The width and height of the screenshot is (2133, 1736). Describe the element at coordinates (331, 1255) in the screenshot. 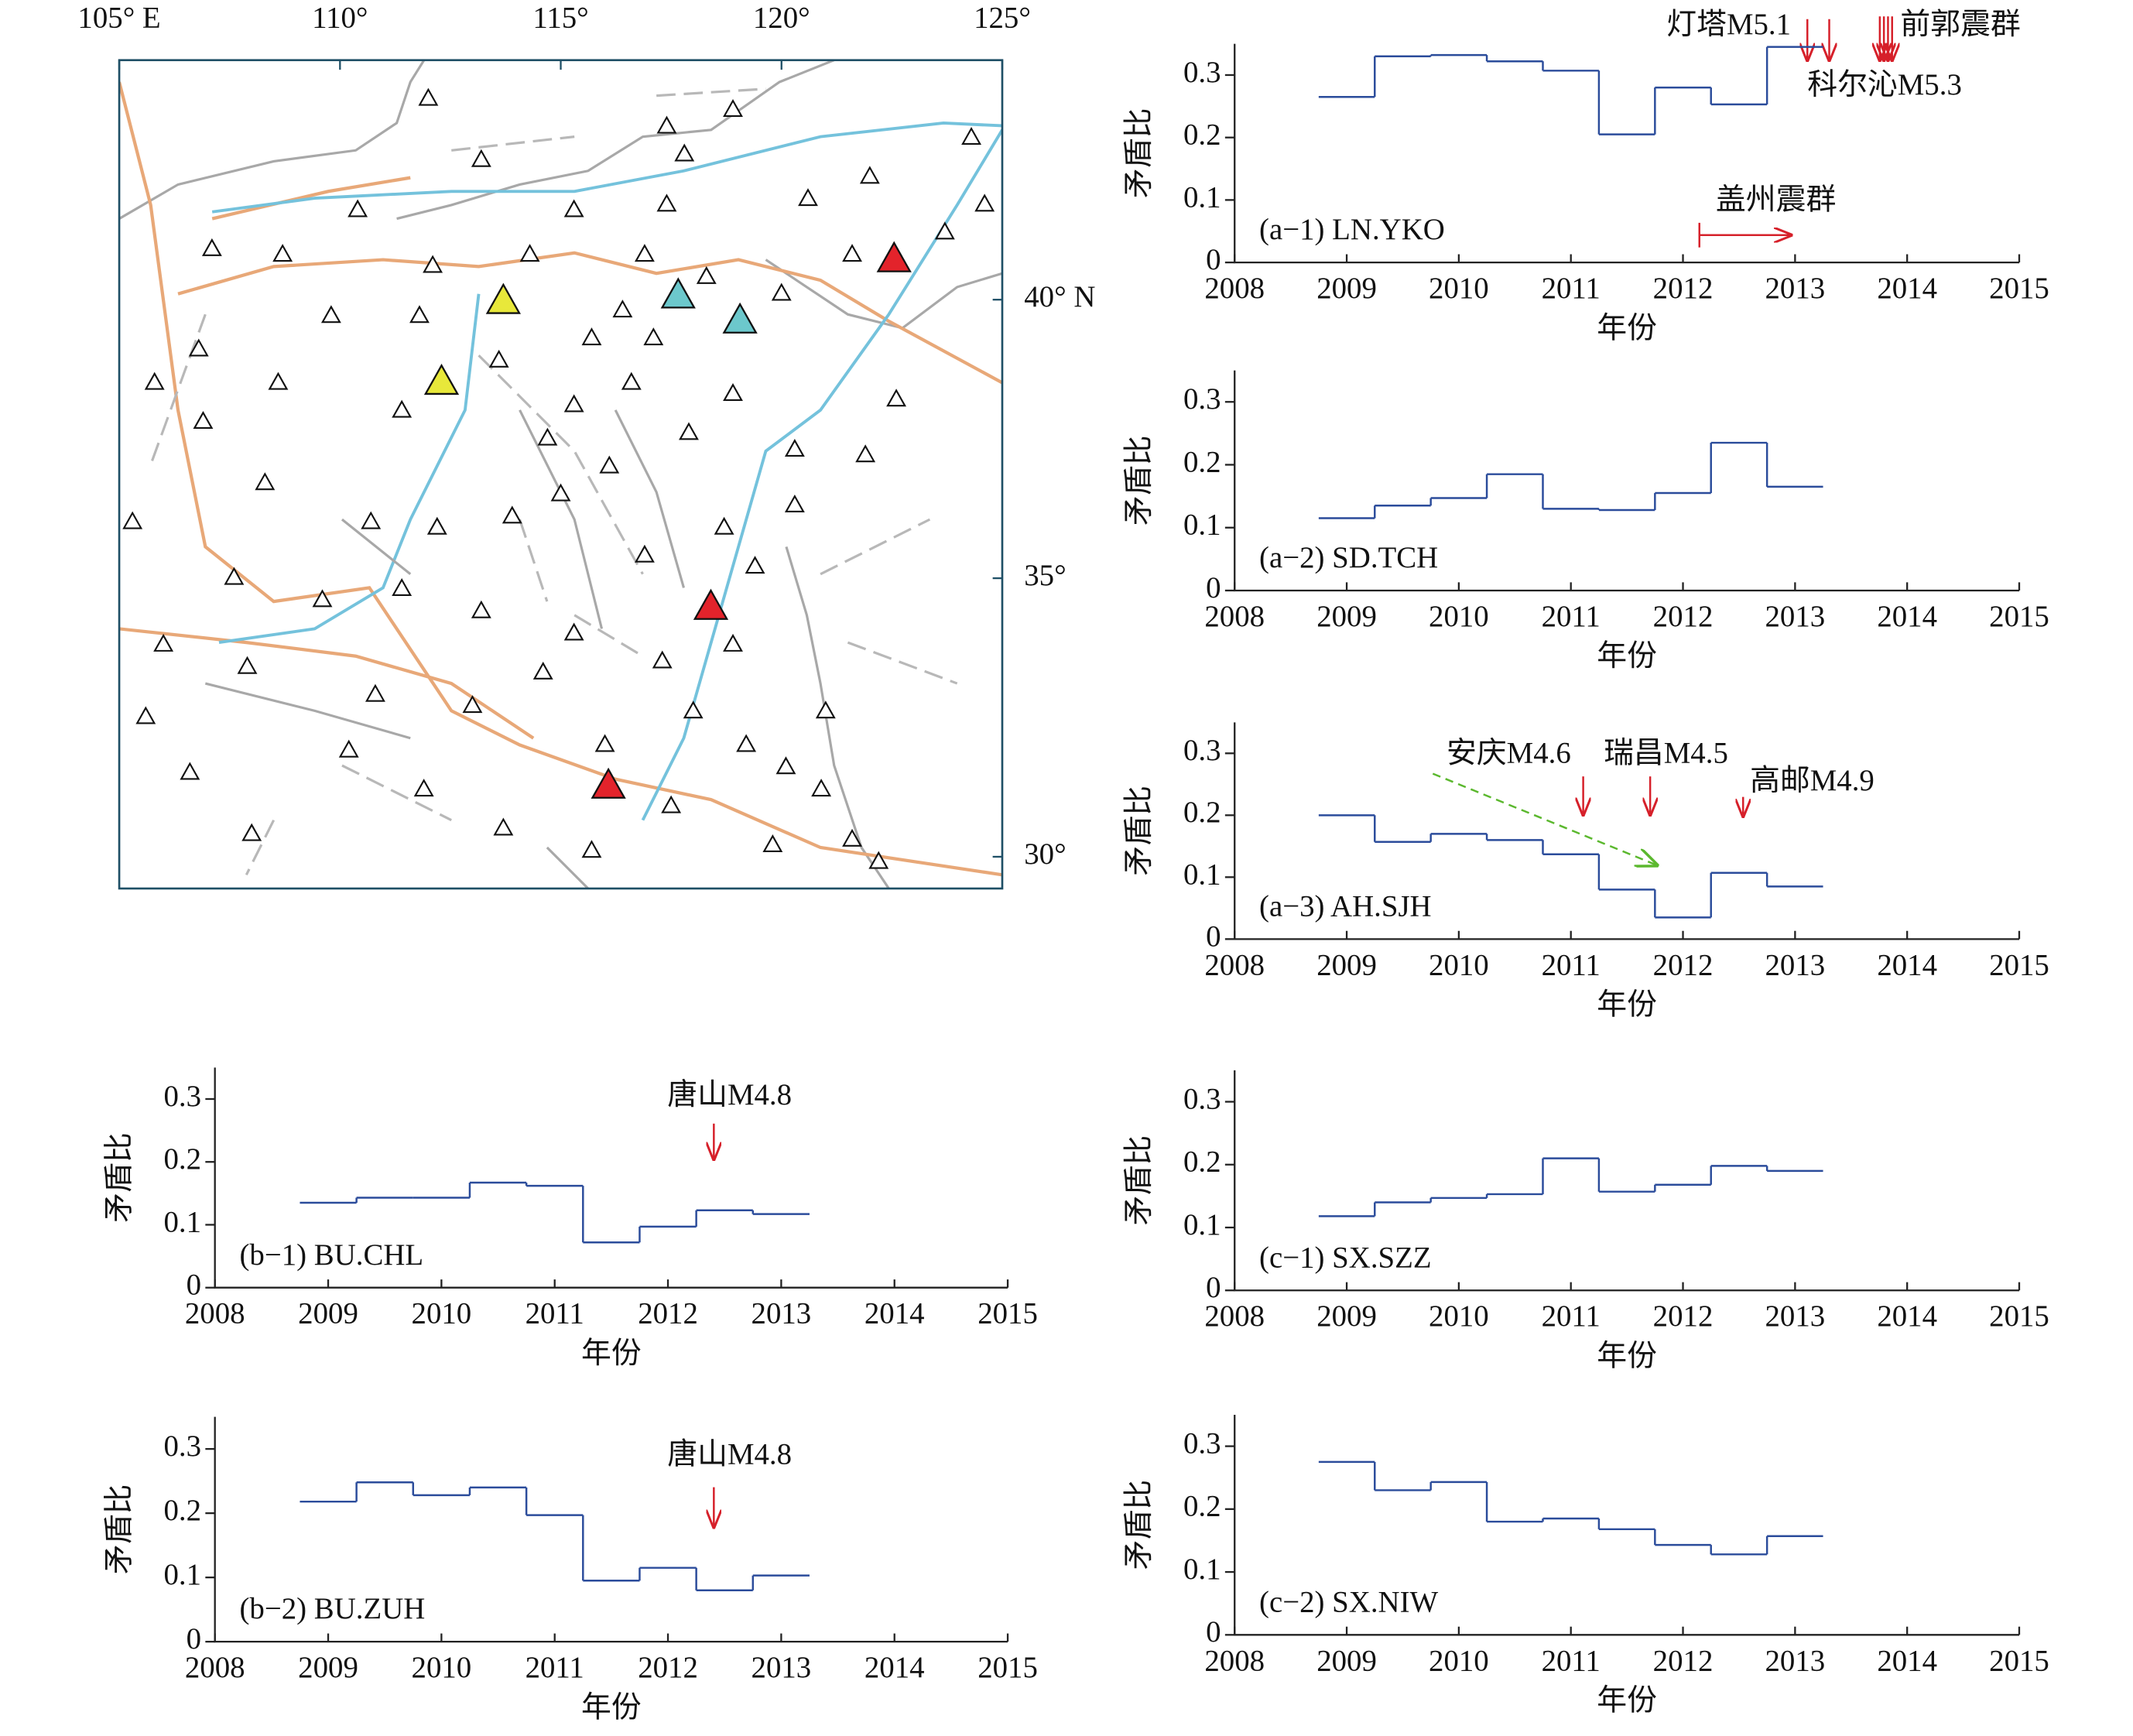

I see `panel-title: (b−1) BU.CHL` at that location.